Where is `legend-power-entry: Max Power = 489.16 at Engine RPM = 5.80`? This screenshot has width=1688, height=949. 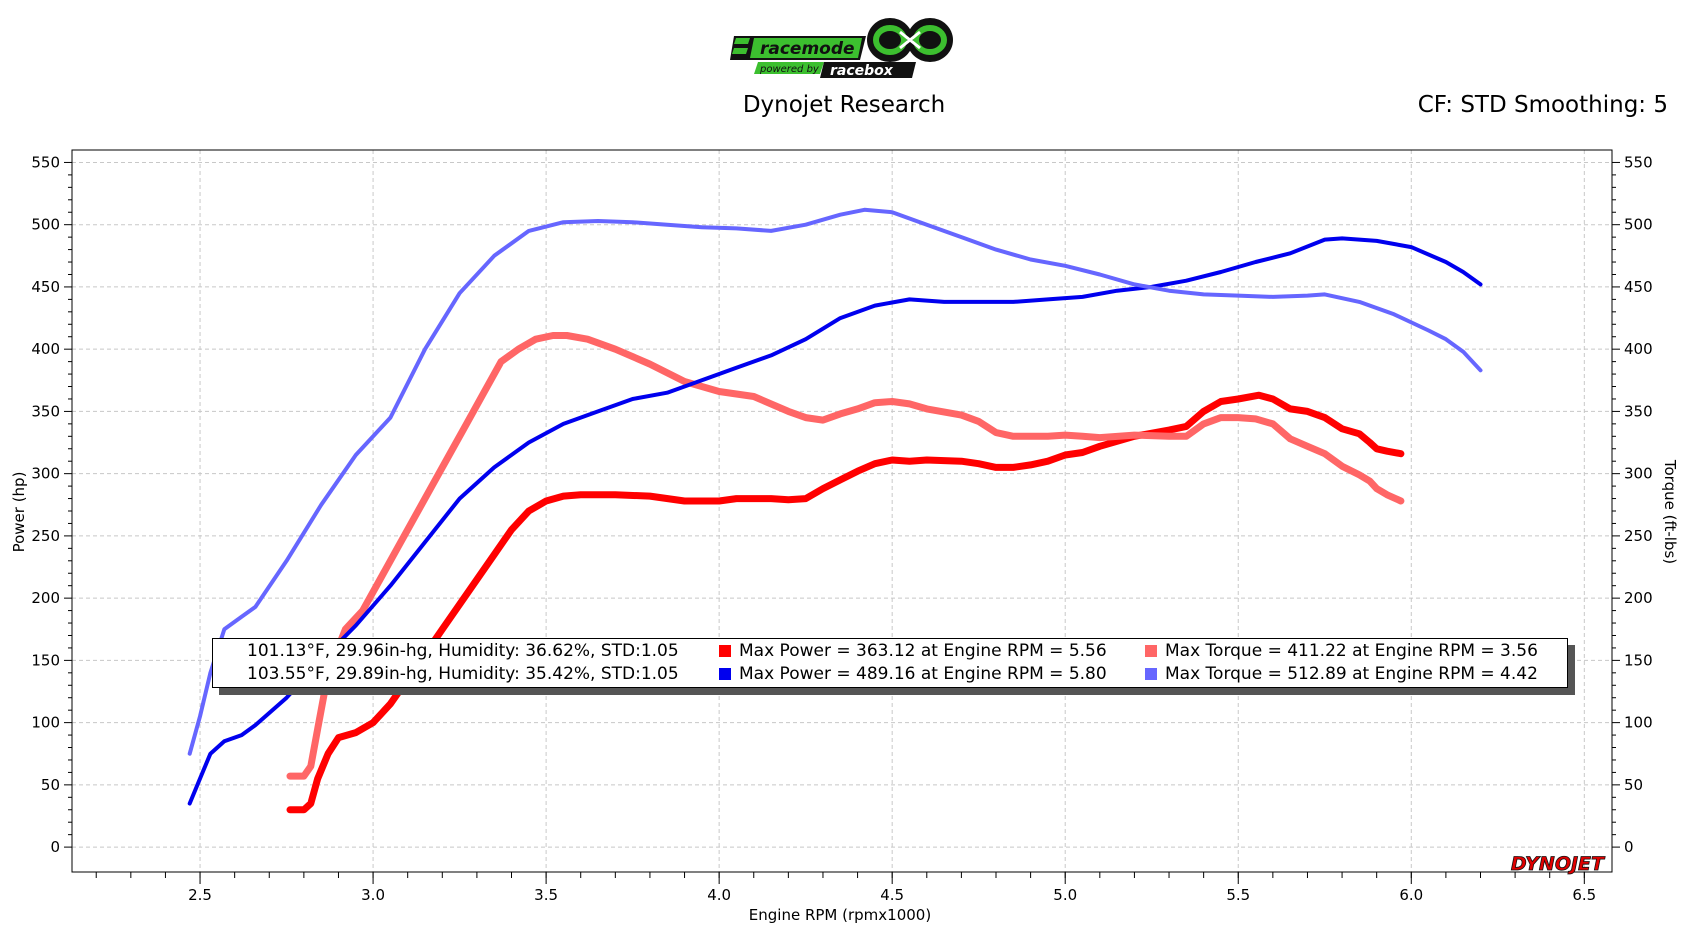 legend-power-entry: Max Power = 489.16 at Engine RPM = 5.80 is located at coordinates (913, 674).